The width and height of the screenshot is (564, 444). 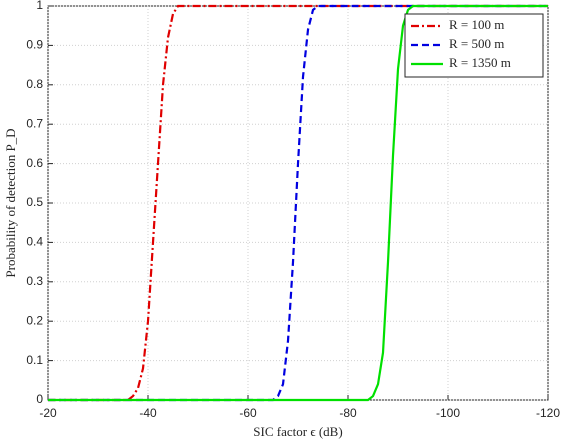 What do you see at coordinates (448, 413) in the screenshot?
I see `x-tick-label: -100` at bounding box center [448, 413].